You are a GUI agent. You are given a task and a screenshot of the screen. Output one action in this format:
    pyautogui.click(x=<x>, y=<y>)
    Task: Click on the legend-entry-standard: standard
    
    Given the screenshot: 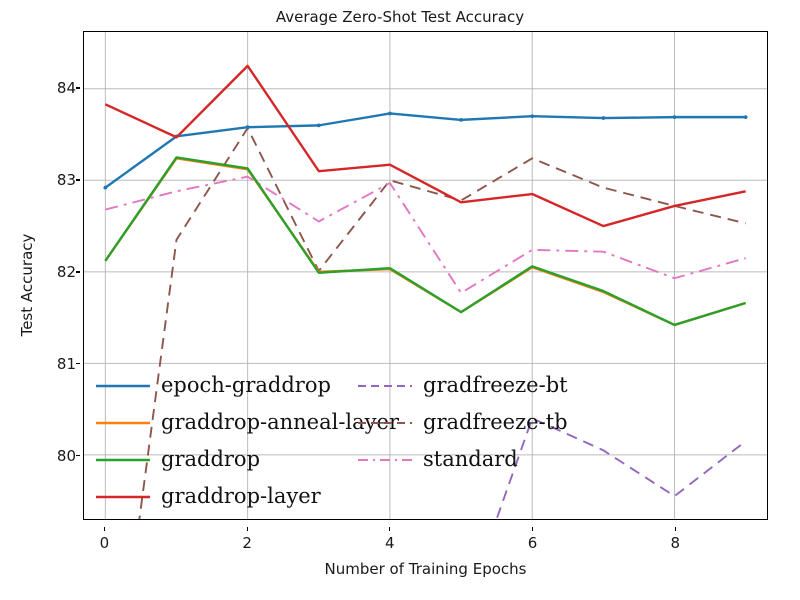 What is the action you would take?
    pyautogui.click(x=553, y=459)
    